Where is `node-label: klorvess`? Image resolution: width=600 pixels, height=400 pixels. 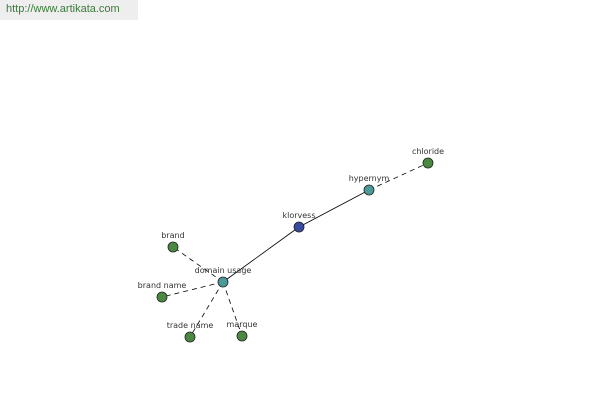
node-label: klorvess is located at coordinates (298, 215).